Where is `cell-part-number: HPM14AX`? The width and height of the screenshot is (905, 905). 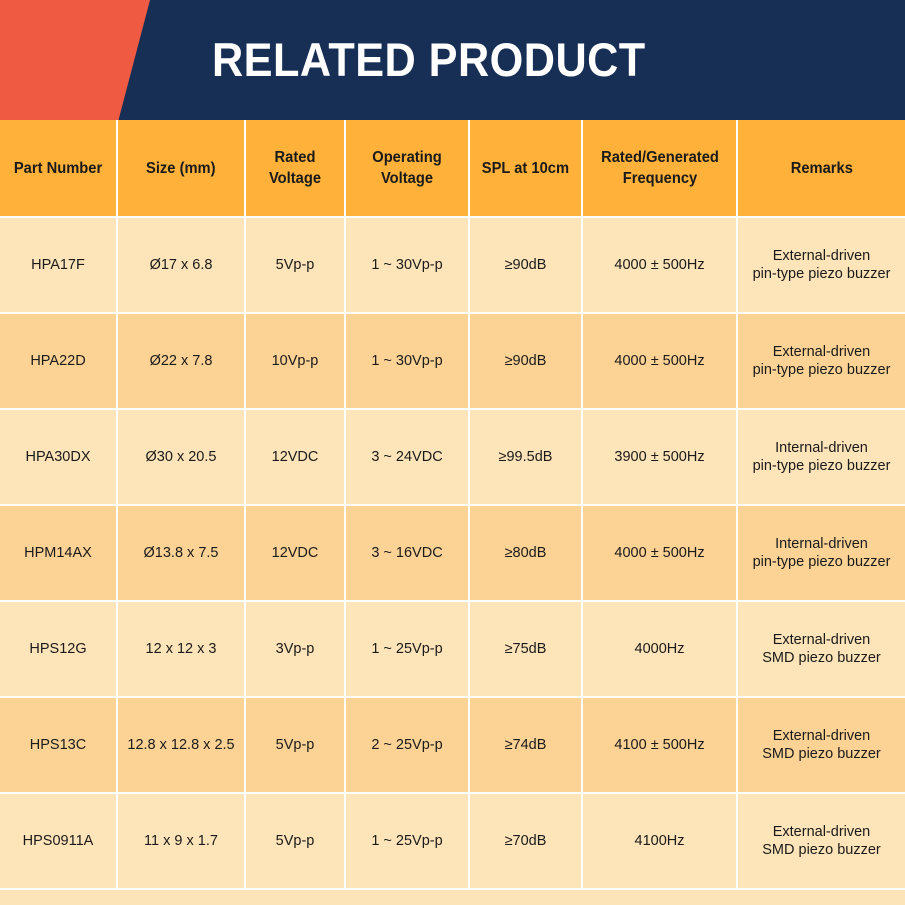 cell-part-number: HPM14AX is located at coordinates (59, 553).